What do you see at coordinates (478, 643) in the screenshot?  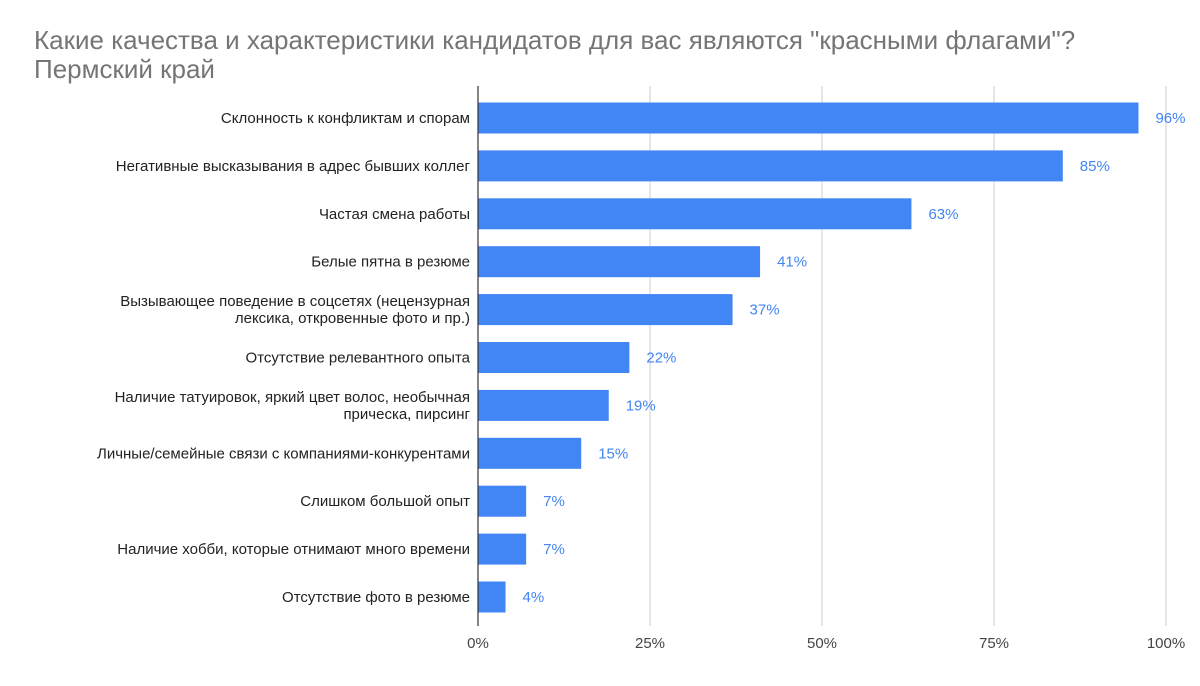 I see `x-tick-label: 0%` at bounding box center [478, 643].